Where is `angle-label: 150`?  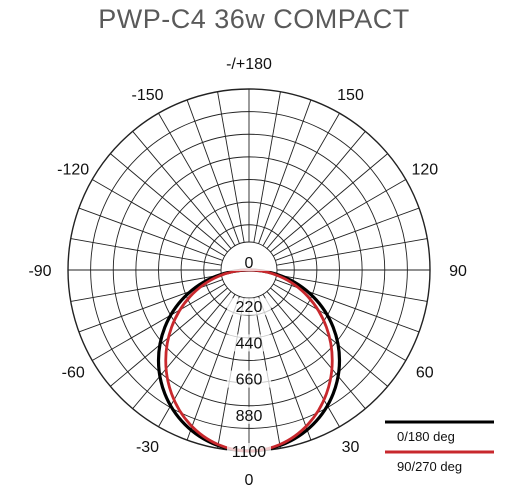 angle-label: 150 is located at coordinates (350, 95).